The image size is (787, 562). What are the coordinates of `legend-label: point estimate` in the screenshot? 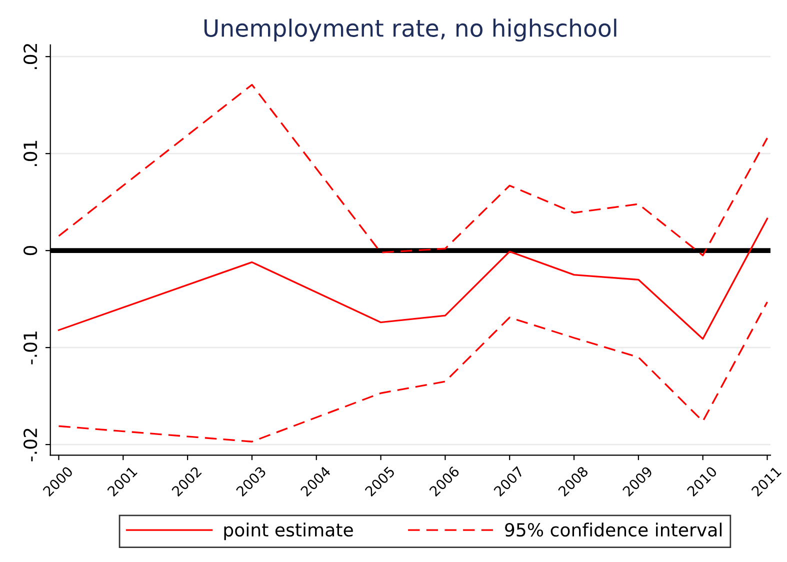 It's located at (288, 531).